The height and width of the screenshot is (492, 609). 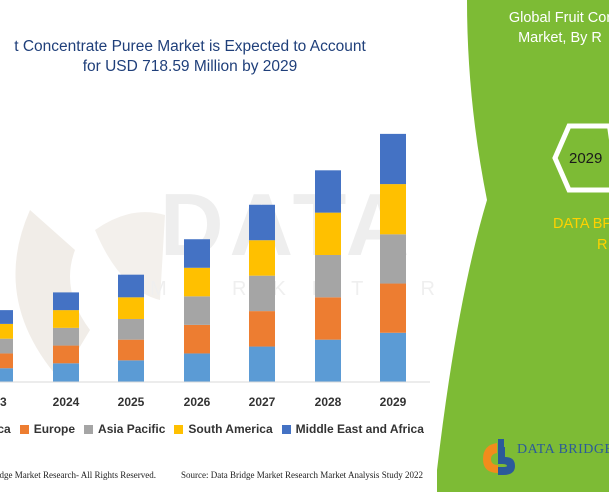 I want to click on badge-edge, so click(x=581, y=132).